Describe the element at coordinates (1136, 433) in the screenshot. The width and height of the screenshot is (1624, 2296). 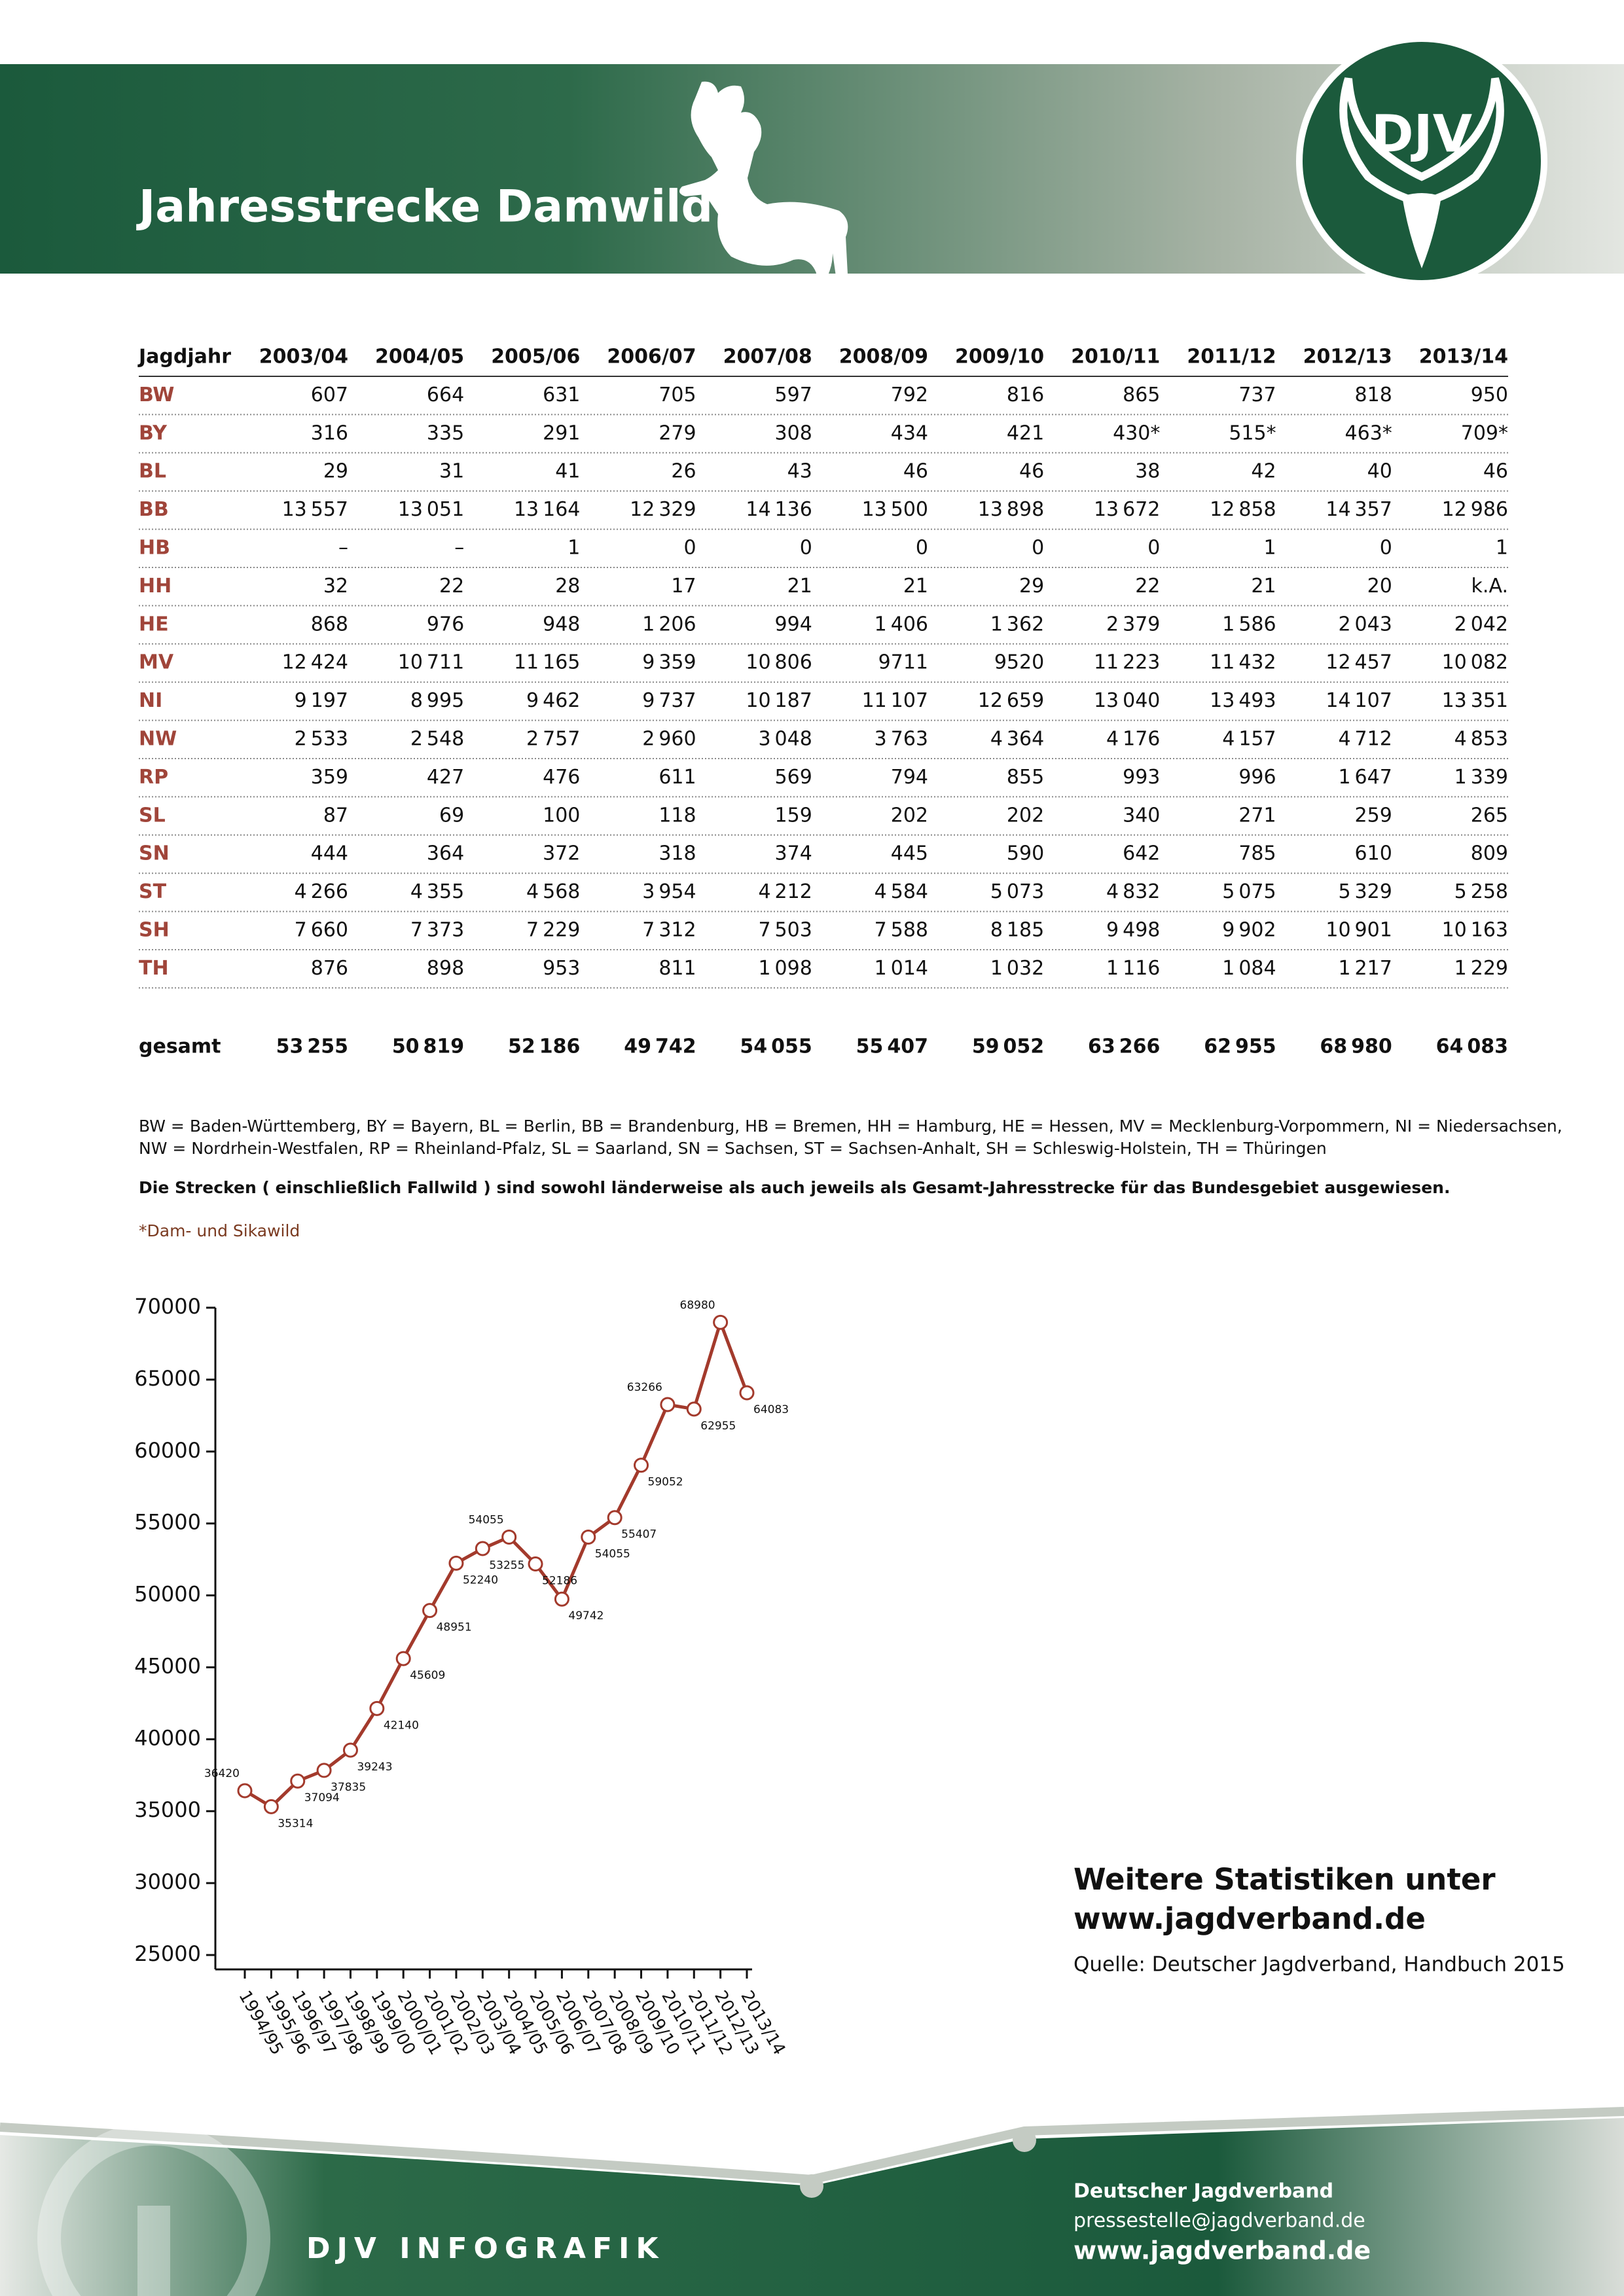
I see `table-cell: 430*` at that location.